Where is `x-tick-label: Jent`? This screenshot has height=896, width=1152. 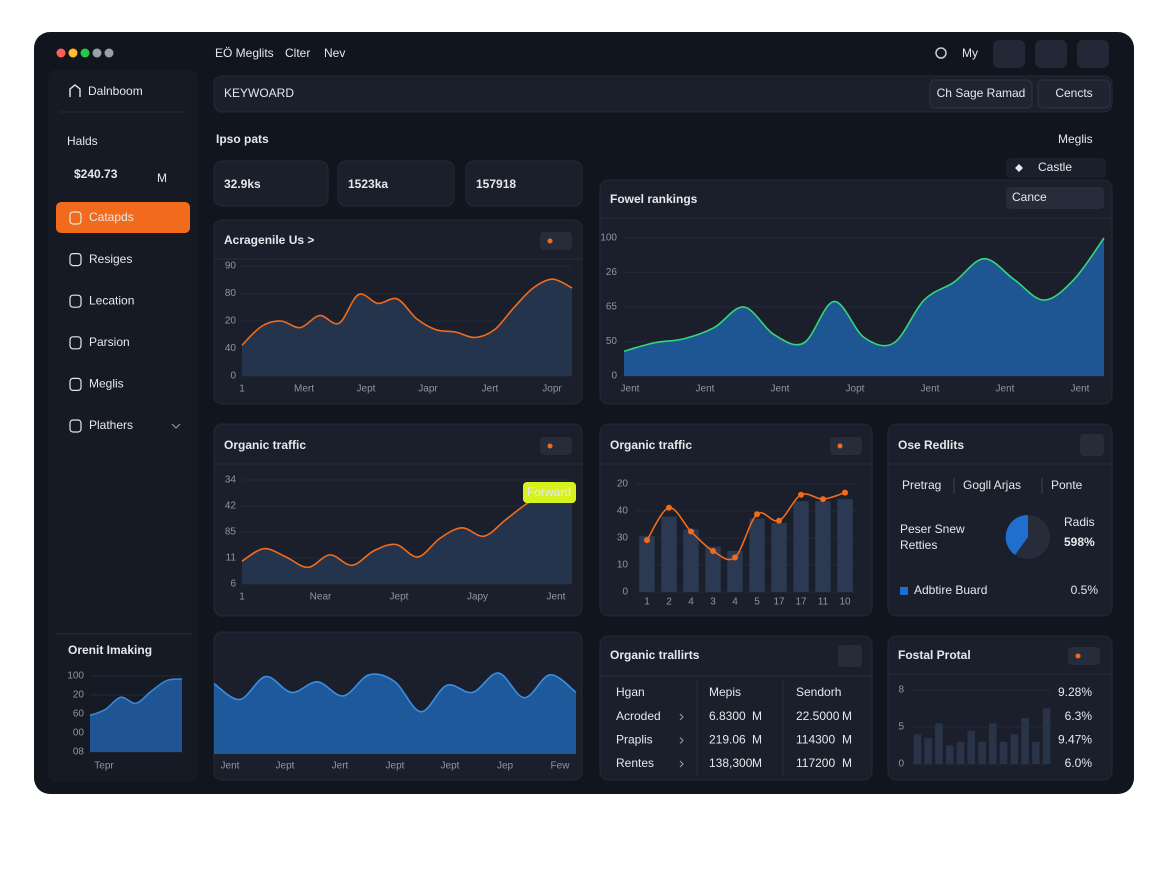 x-tick-label: Jent is located at coordinates (1005, 389).